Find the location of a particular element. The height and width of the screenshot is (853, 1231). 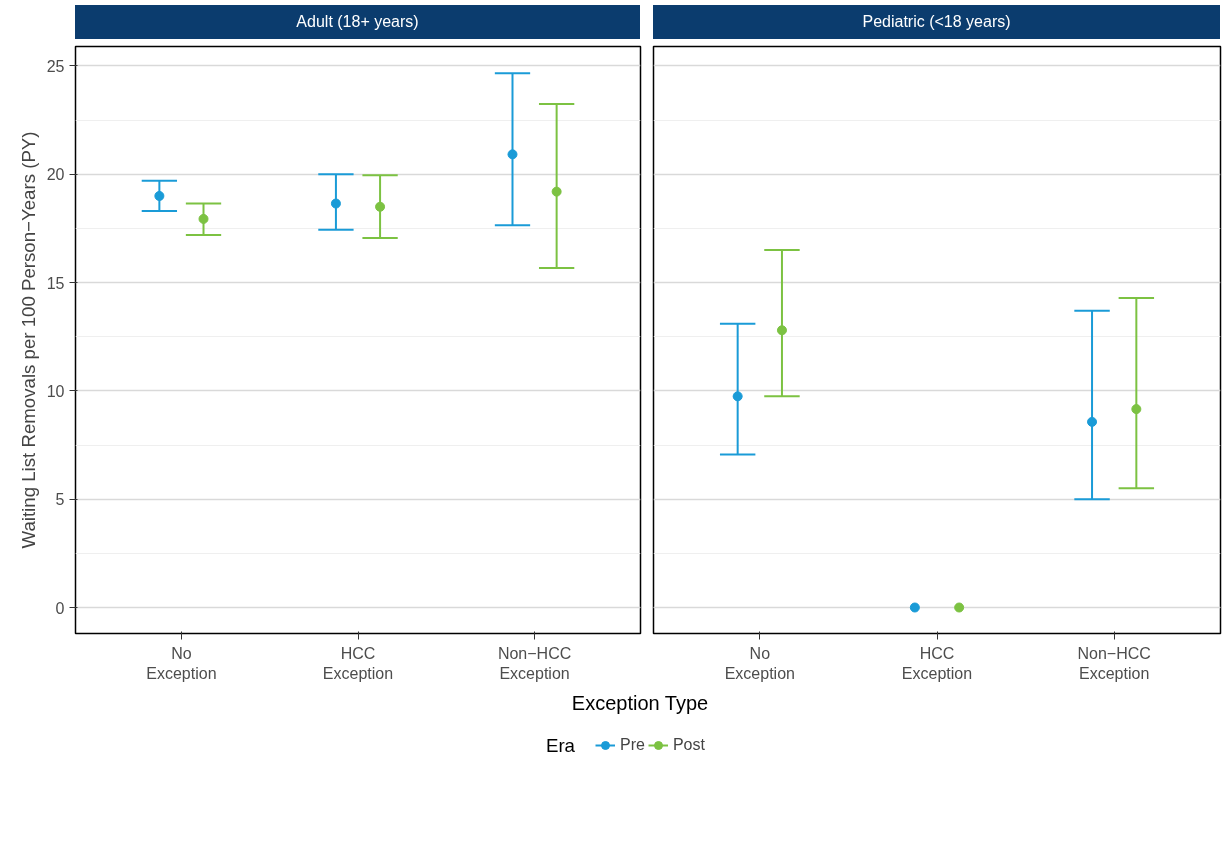

x-axis-title: Exception Type is located at coordinates (640, 703).